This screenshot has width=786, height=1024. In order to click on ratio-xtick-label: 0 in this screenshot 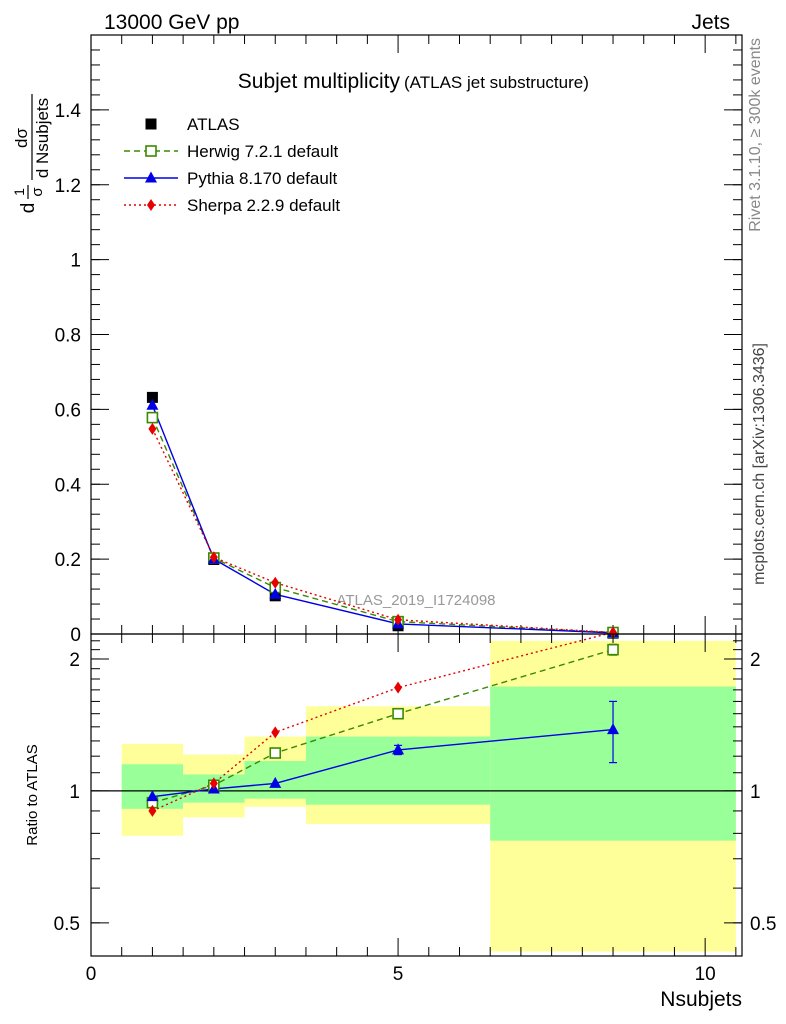, I will do `click(91, 974)`.